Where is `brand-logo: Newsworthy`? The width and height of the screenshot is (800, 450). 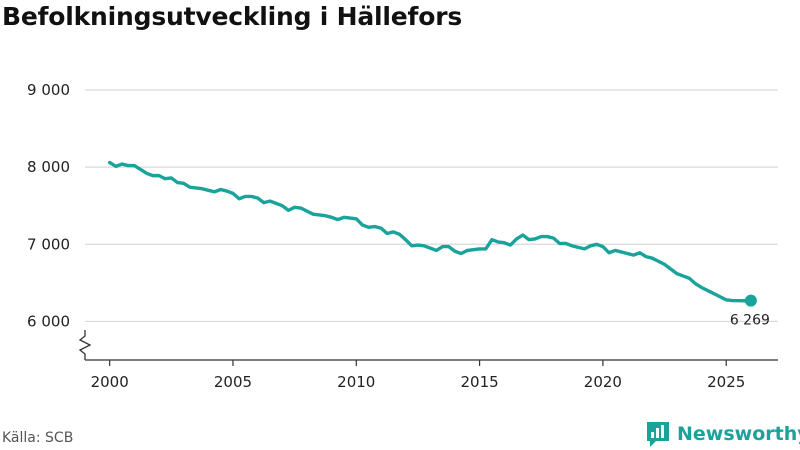 brand-logo: Newsworthy is located at coordinates (722, 434).